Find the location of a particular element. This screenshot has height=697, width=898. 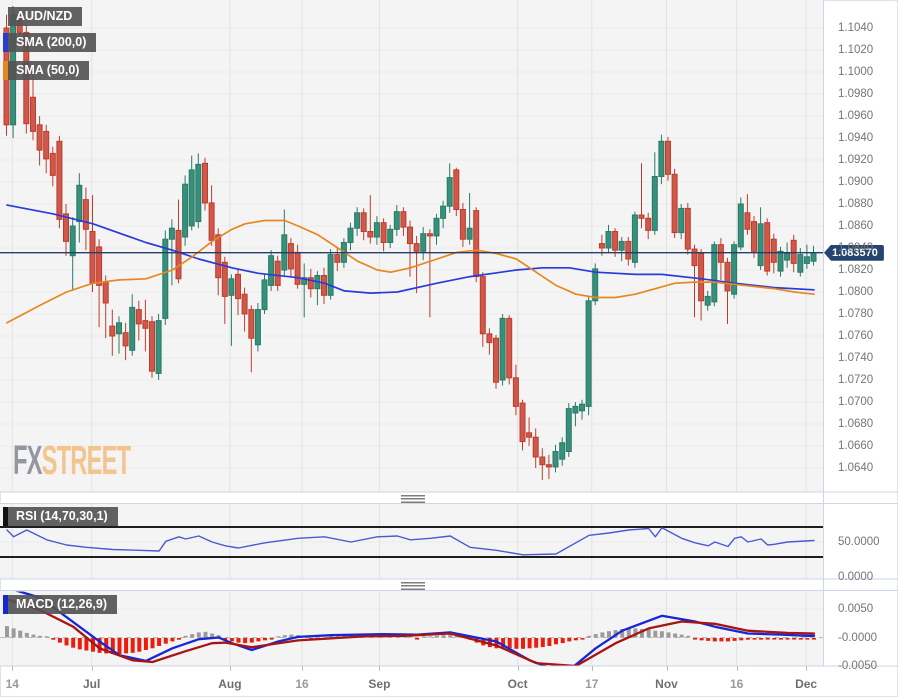

price-axis-label: 1.0740 is located at coordinates (856, 358).